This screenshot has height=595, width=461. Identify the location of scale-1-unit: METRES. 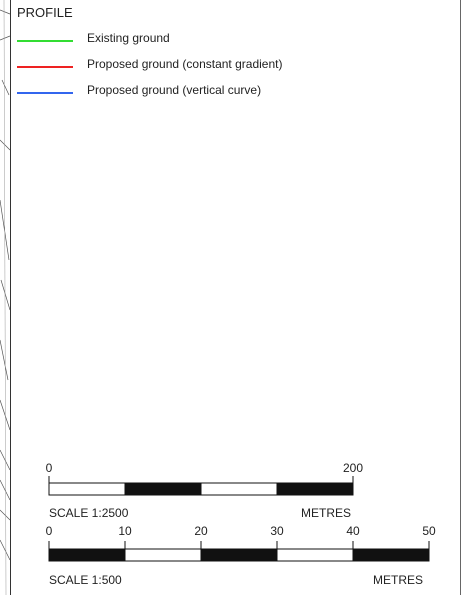
(326, 513).